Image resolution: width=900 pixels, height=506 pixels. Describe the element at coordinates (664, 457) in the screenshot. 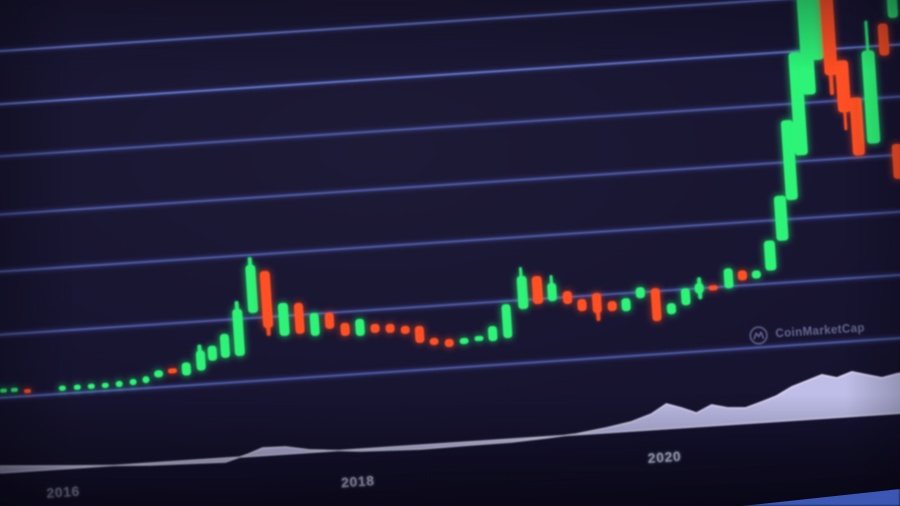

I see `x-axis-label: 2020` at that location.